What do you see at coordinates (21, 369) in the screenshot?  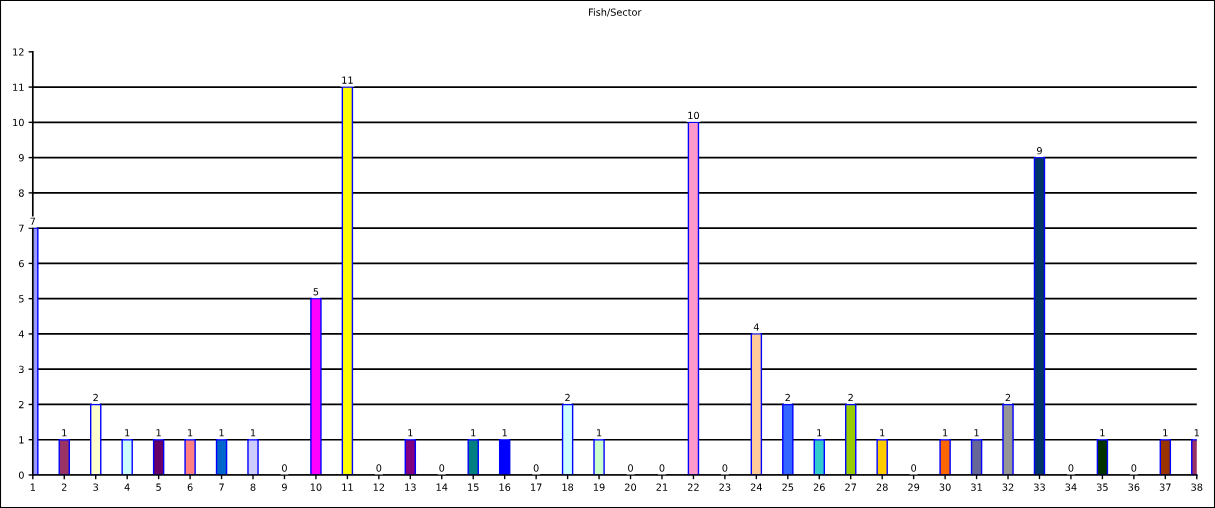 I see `y-tick-label: 3` at bounding box center [21, 369].